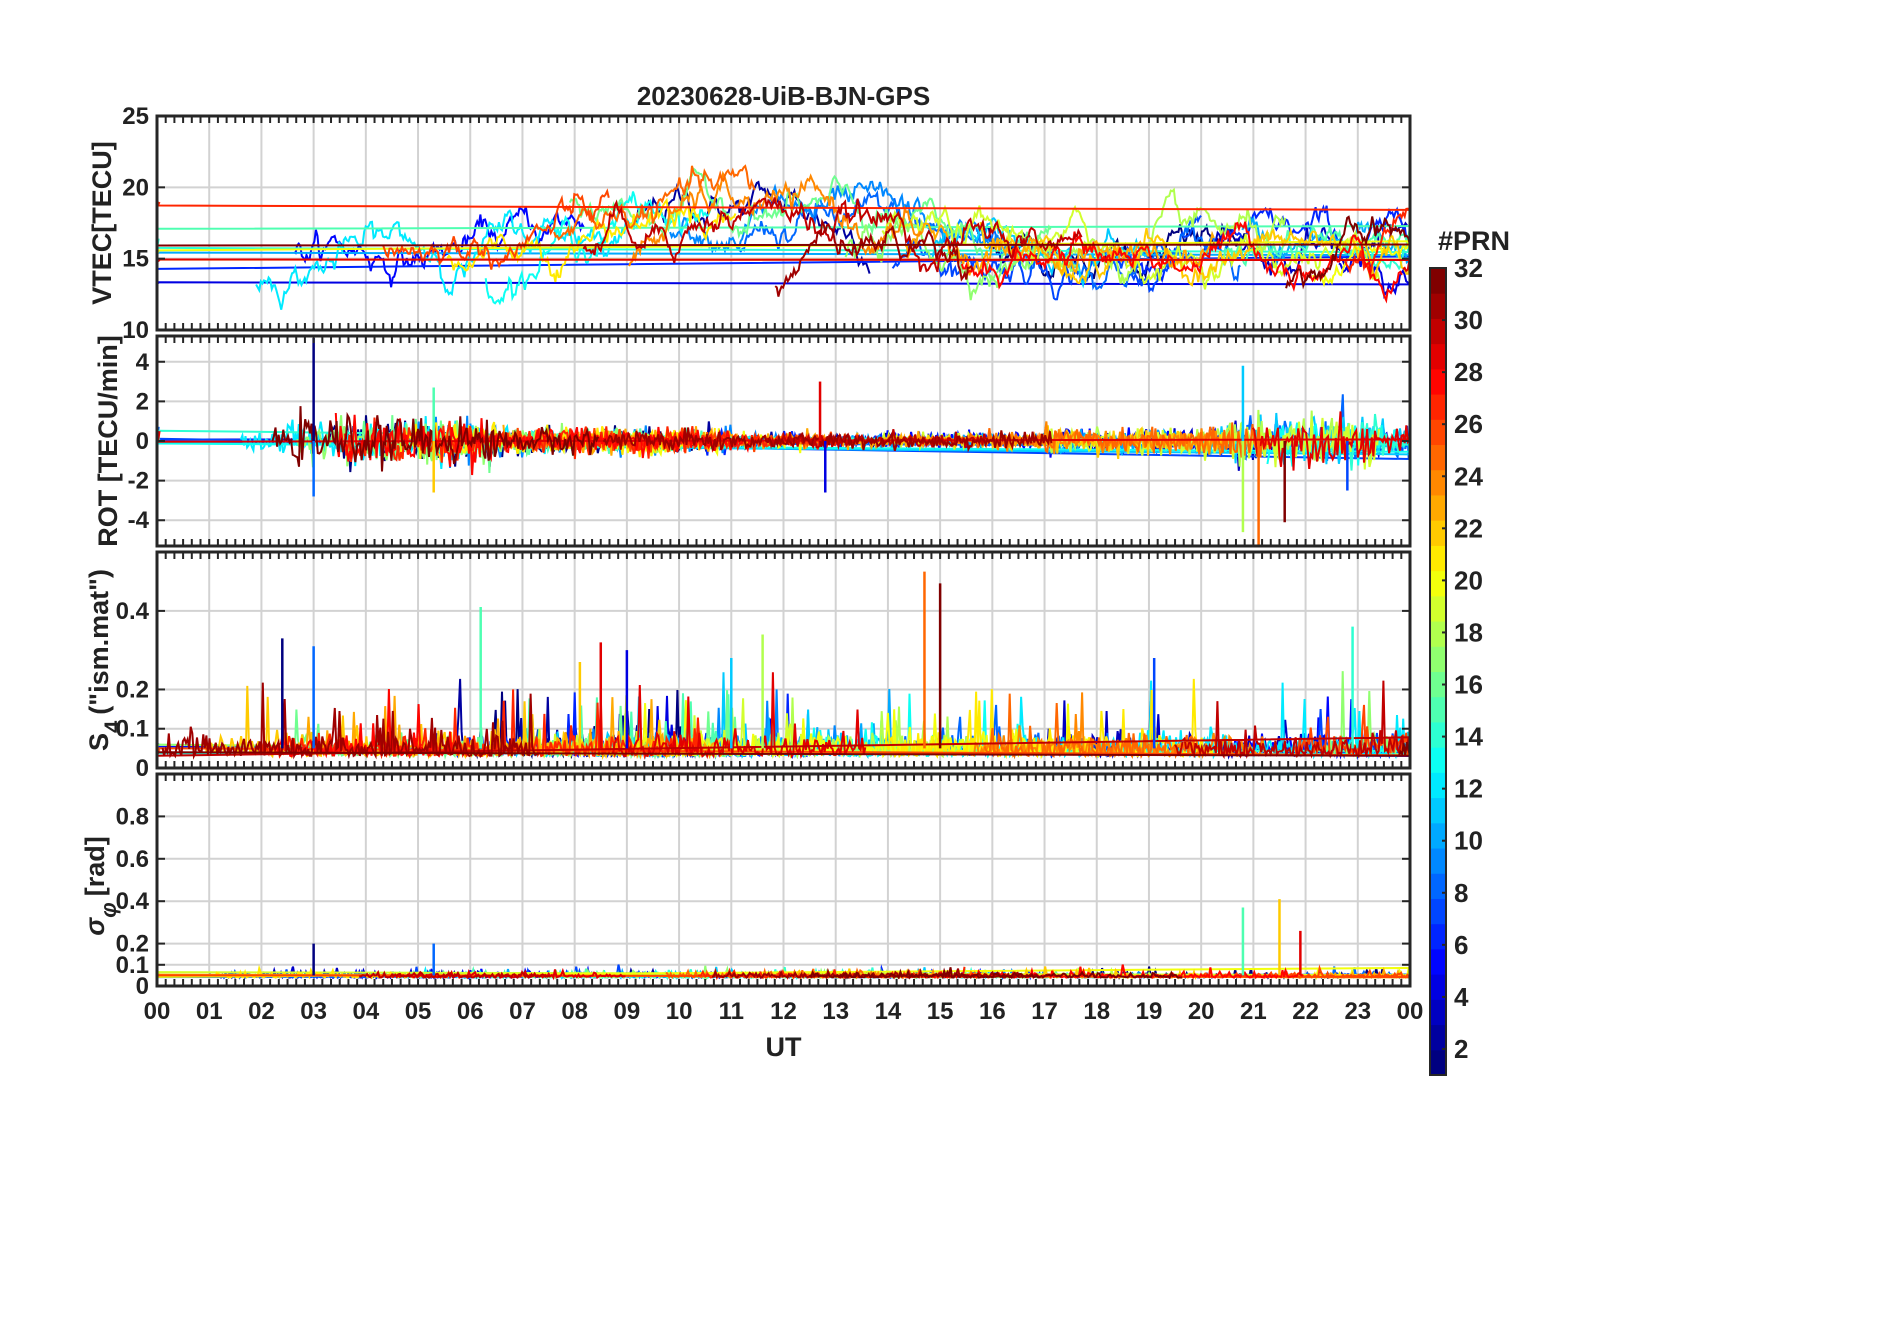  What do you see at coordinates (135, 330) in the screenshot?
I see `y-tick-label: 10` at bounding box center [135, 330].